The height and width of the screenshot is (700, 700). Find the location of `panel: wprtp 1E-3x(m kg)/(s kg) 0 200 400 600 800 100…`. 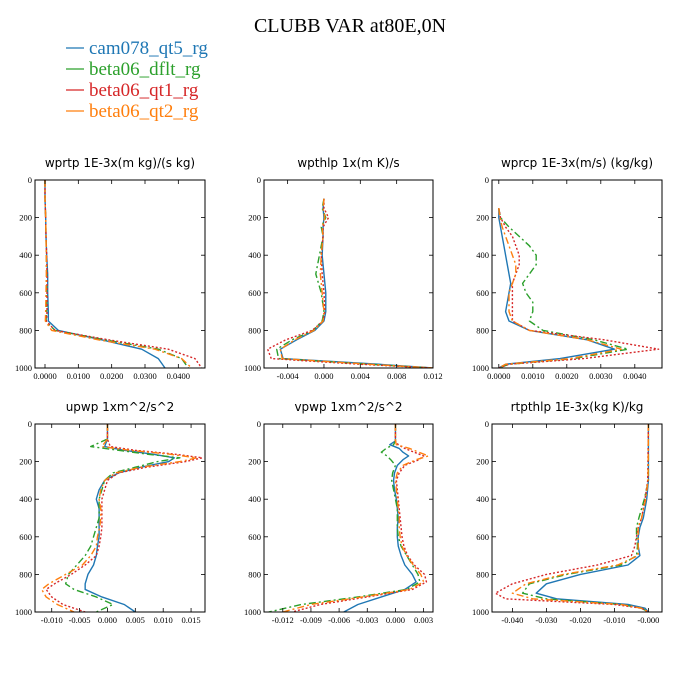

panel: wprtp 1E-3x(m kg)/(s kg) 0 200 400 600 800 100… is located at coordinates (110, 268).